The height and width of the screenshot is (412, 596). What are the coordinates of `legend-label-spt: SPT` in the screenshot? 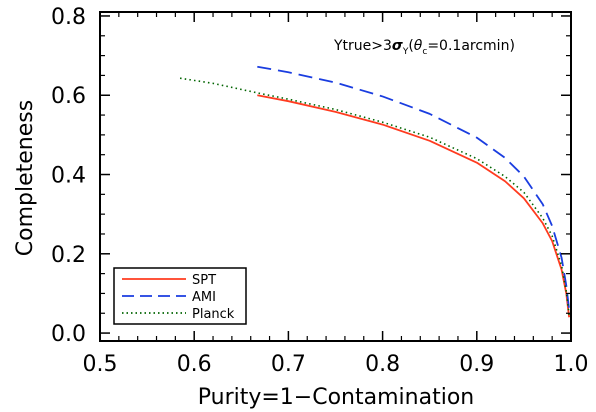 It's located at (204, 280).